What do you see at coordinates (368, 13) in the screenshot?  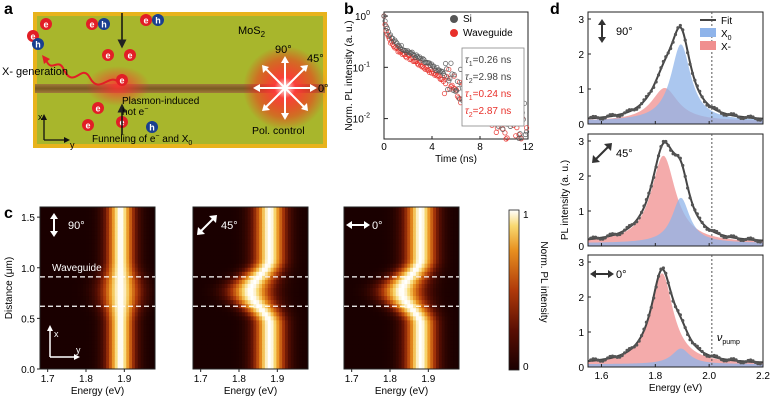 I see `y-tick-exp-b: 0` at bounding box center [368, 13].